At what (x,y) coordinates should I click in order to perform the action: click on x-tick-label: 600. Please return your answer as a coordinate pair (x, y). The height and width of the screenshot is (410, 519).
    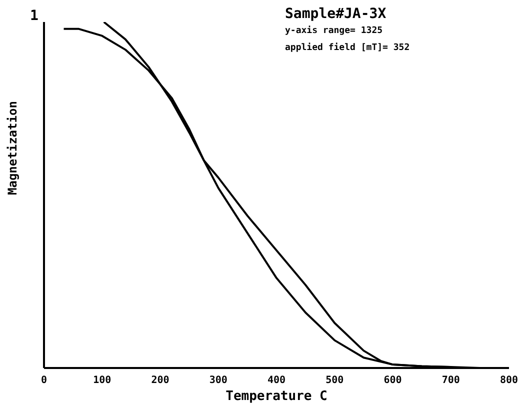
    Looking at the image, I should click on (393, 380).